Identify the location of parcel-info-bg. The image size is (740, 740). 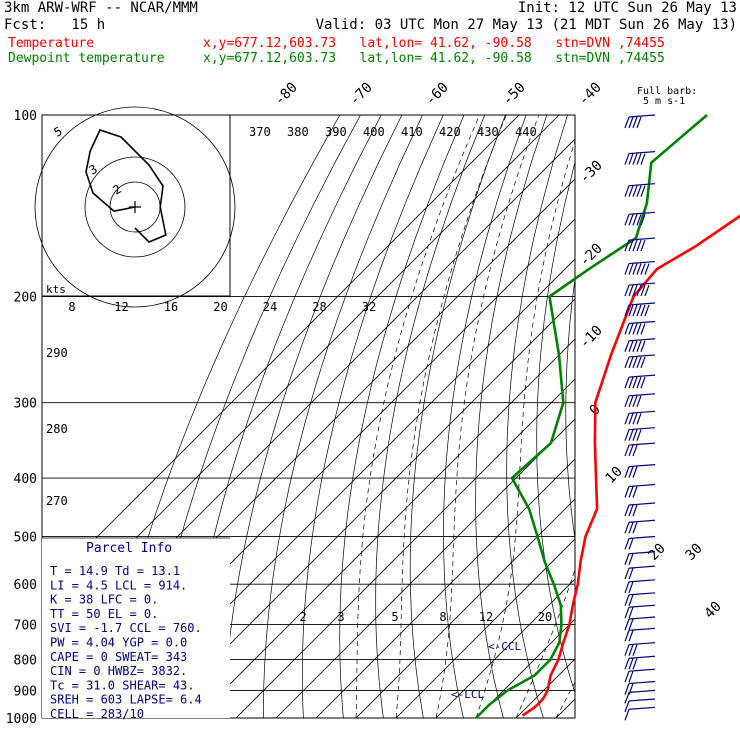
(136, 628).